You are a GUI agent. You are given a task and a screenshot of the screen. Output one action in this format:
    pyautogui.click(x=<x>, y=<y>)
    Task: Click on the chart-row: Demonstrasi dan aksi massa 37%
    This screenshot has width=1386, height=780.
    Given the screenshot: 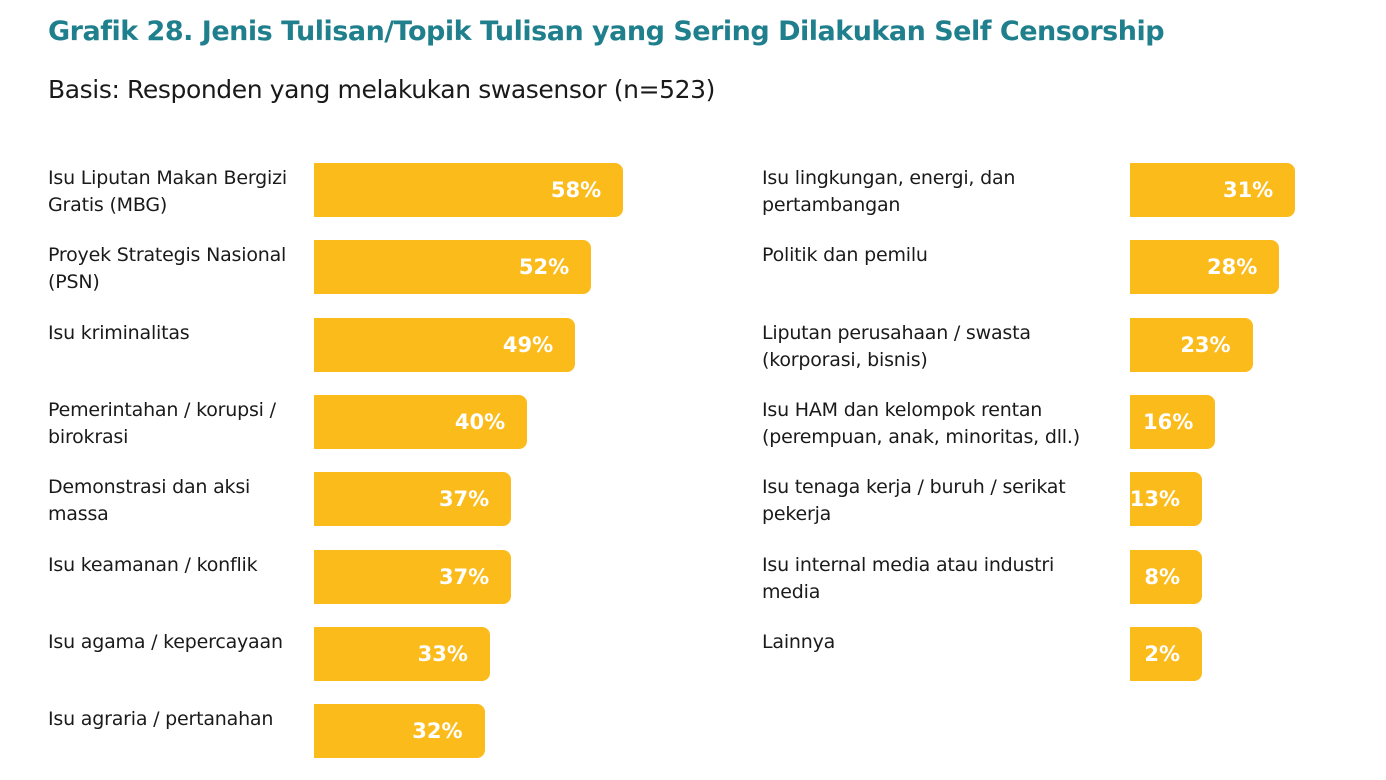 What is the action you would take?
    pyautogui.click(x=351, y=500)
    